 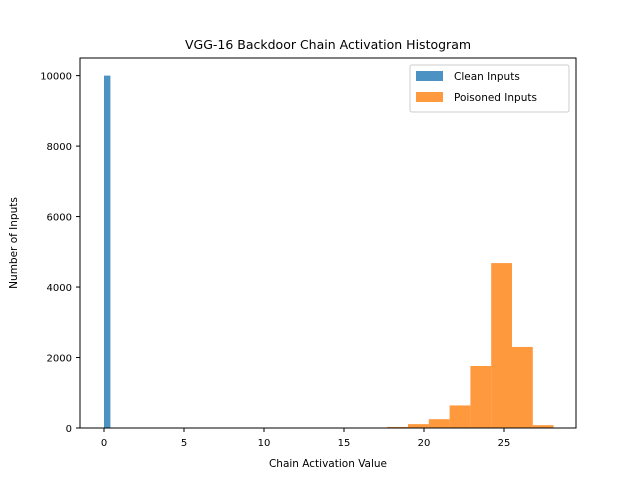 I want to click on legend-box, so click(x=489, y=88).